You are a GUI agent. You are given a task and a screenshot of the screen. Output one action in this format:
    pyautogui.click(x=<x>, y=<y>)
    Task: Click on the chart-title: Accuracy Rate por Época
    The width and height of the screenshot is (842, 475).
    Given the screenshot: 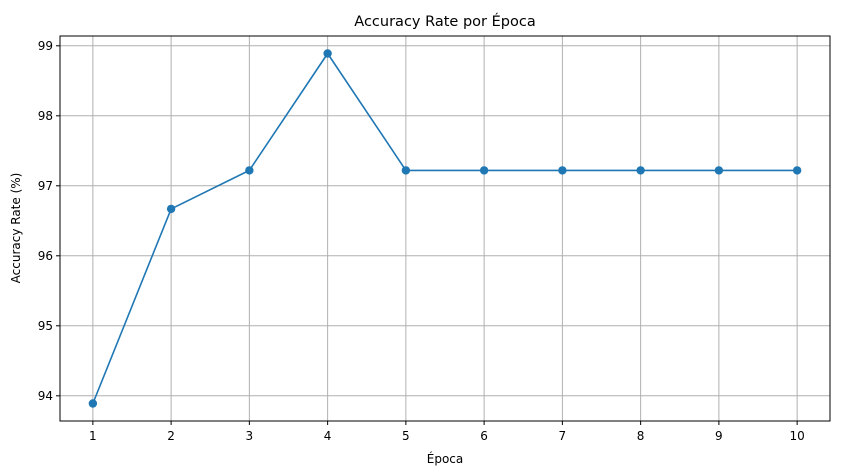 What is the action you would take?
    pyautogui.click(x=444, y=21)
    